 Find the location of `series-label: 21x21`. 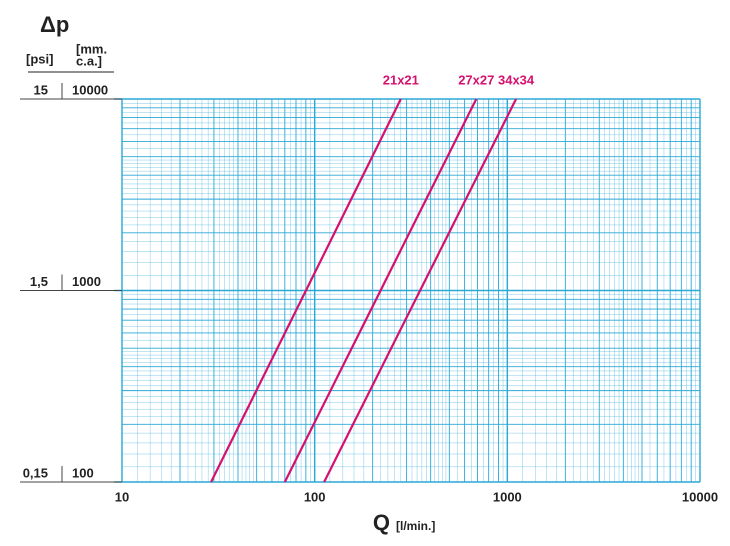

series-label: 21x21 is located at coordinates (401, 79).